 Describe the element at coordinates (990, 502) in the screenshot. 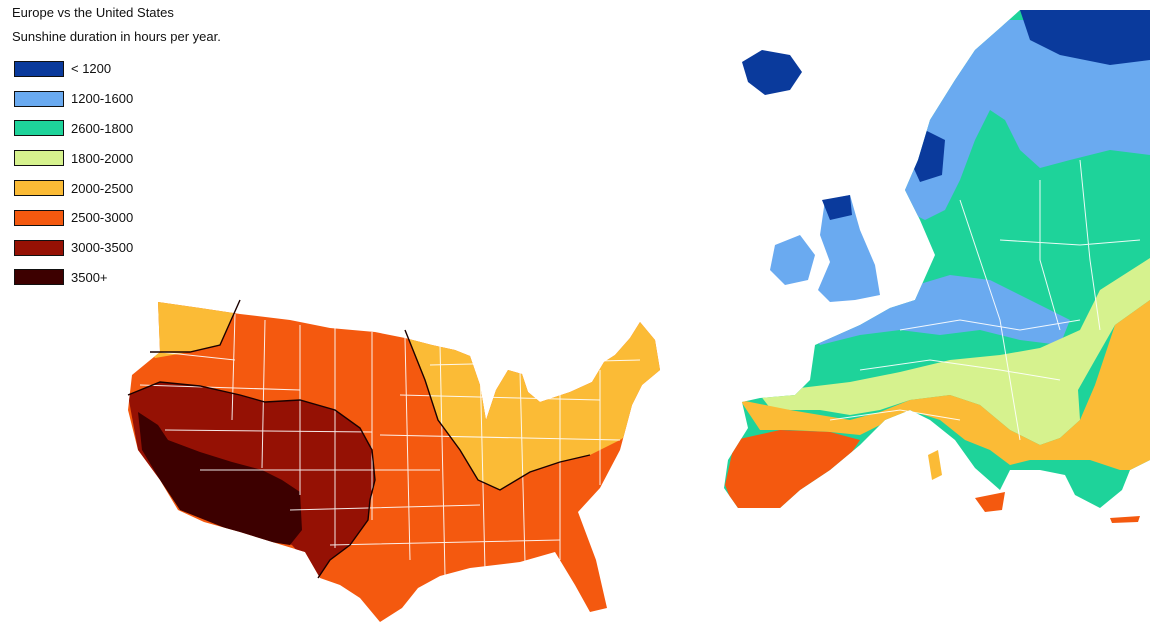

I see `eu-sicily` at that location.